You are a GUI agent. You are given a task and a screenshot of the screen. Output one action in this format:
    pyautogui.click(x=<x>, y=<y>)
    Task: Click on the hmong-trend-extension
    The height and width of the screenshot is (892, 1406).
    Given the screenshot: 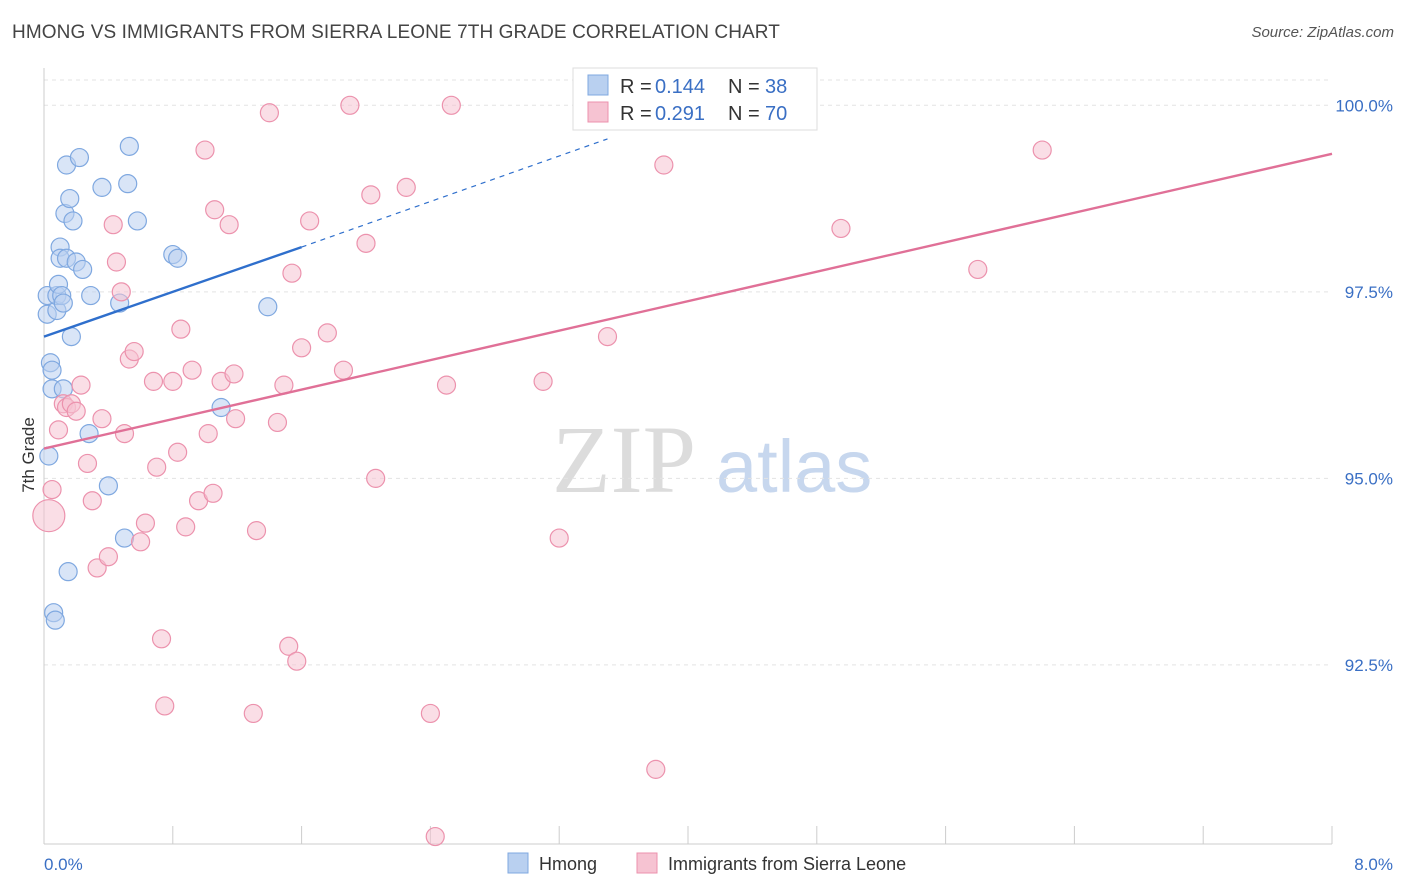 What is the action you would take?
    pyautogui.click(x=454, y=193)
    